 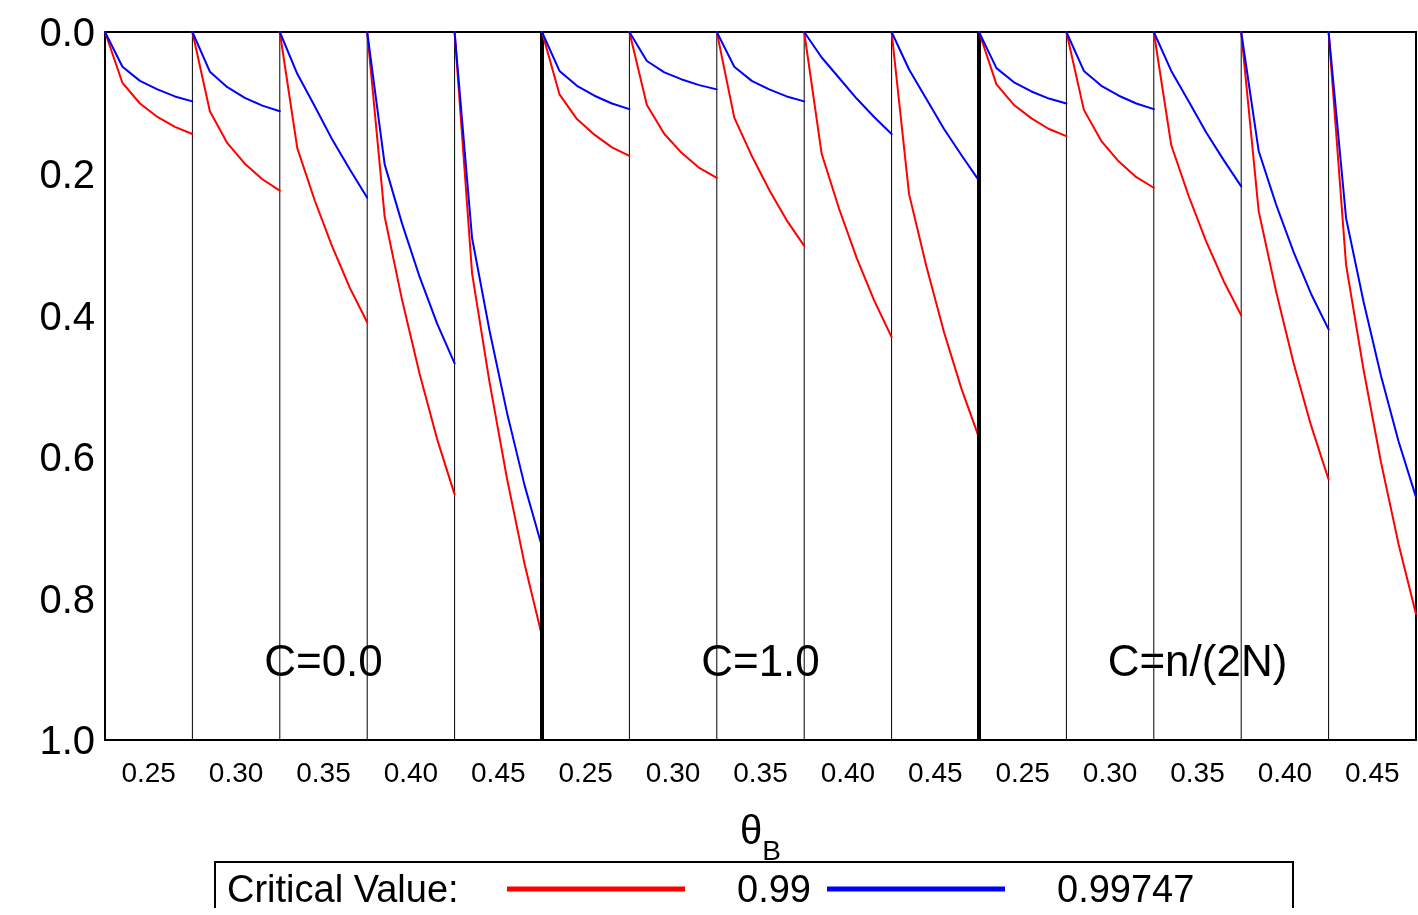 What do you see at coordinates (760, 837) in the screenshot?
I see `x-axis-title: θ$_{B}$` at bounding box center [760, 837].